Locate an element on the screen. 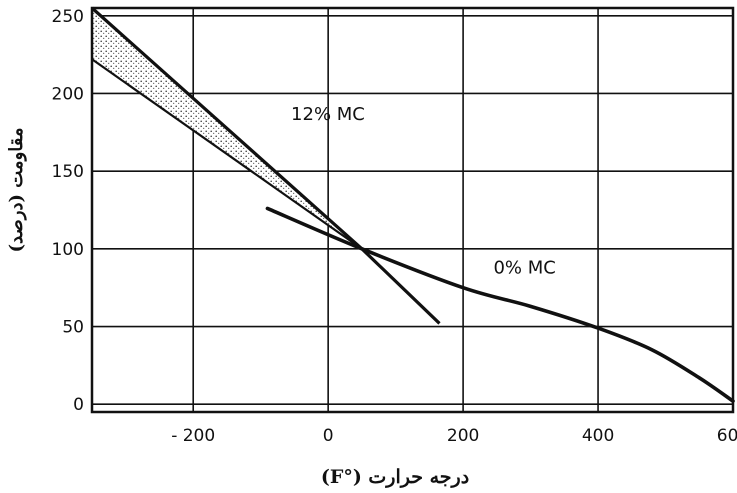 Image resolution: width=737 pixels, height=493 pixels. y-axis-label: مقاومت (درصد) is located at coordinates (16, 190).